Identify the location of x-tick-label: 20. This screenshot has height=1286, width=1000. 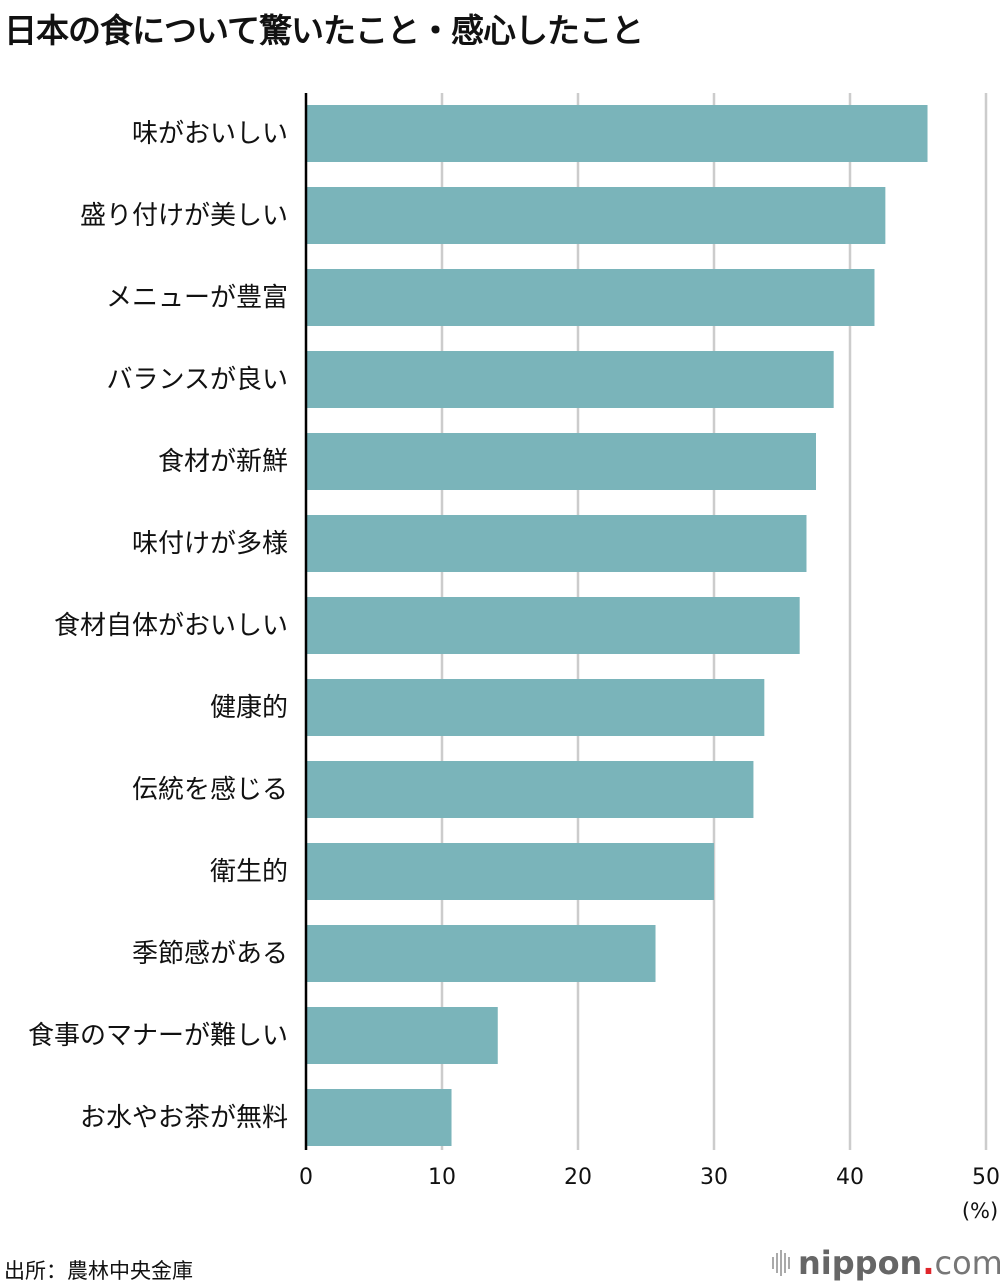
(578, 1177).